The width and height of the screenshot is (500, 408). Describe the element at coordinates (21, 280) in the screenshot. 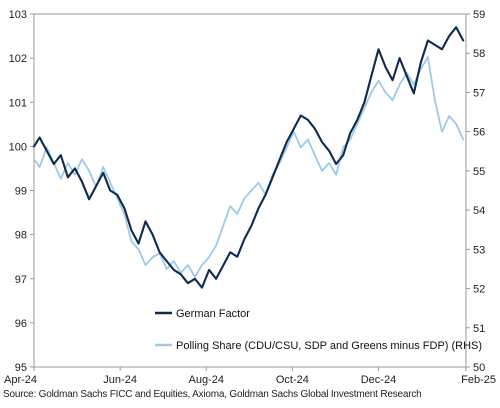

I see `left-tick-label: 97` at that location.